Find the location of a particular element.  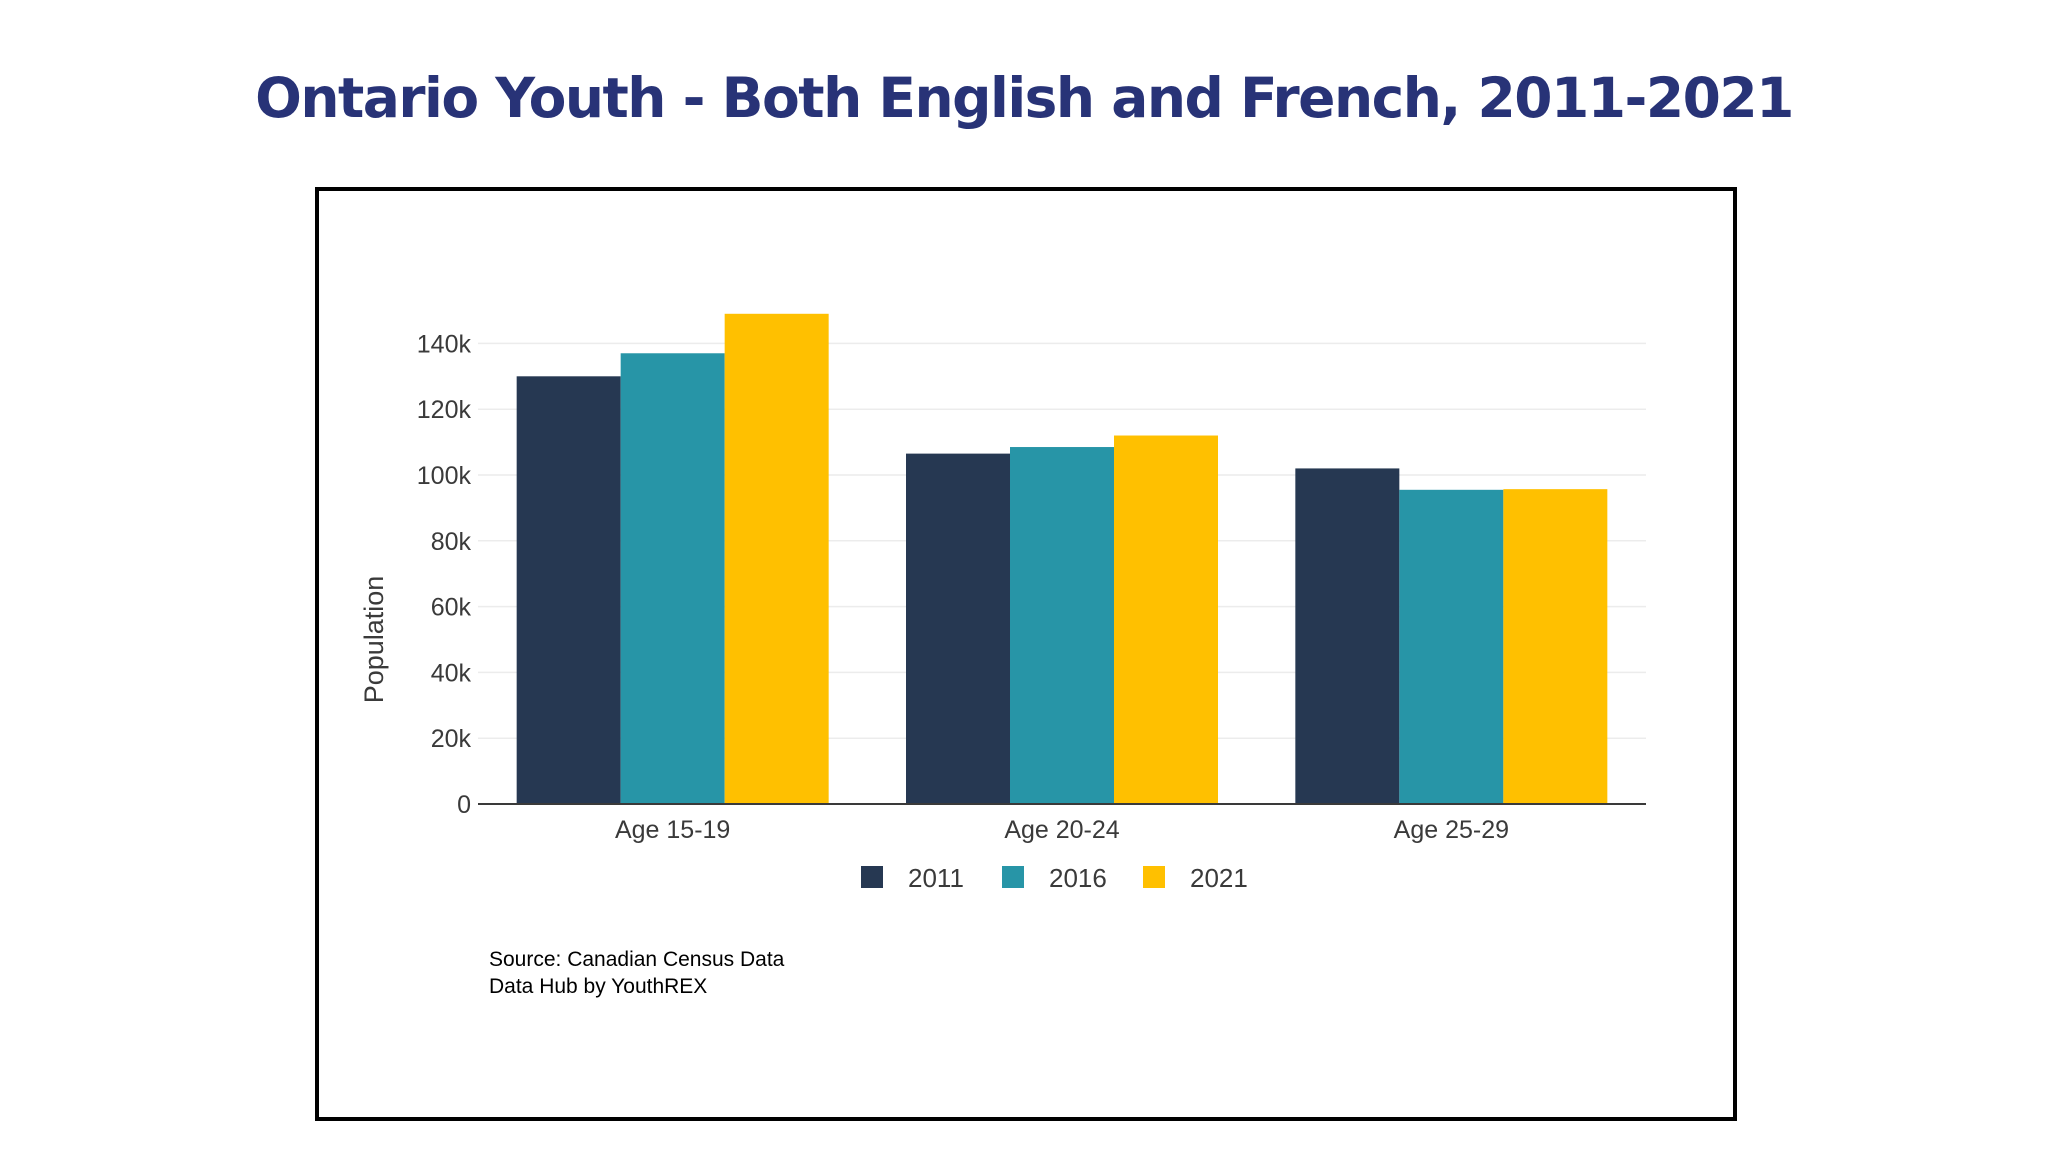

y-tick-label: 120k is located at coordinates (444, 410).